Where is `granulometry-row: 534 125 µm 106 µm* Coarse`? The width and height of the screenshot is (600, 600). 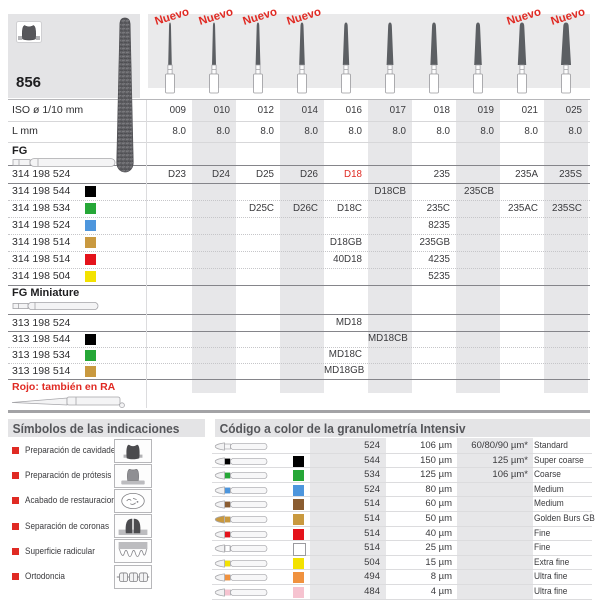
granulometry-row: 534 125 µm 106 µm* Coarse is located at coordinates (402, 475).